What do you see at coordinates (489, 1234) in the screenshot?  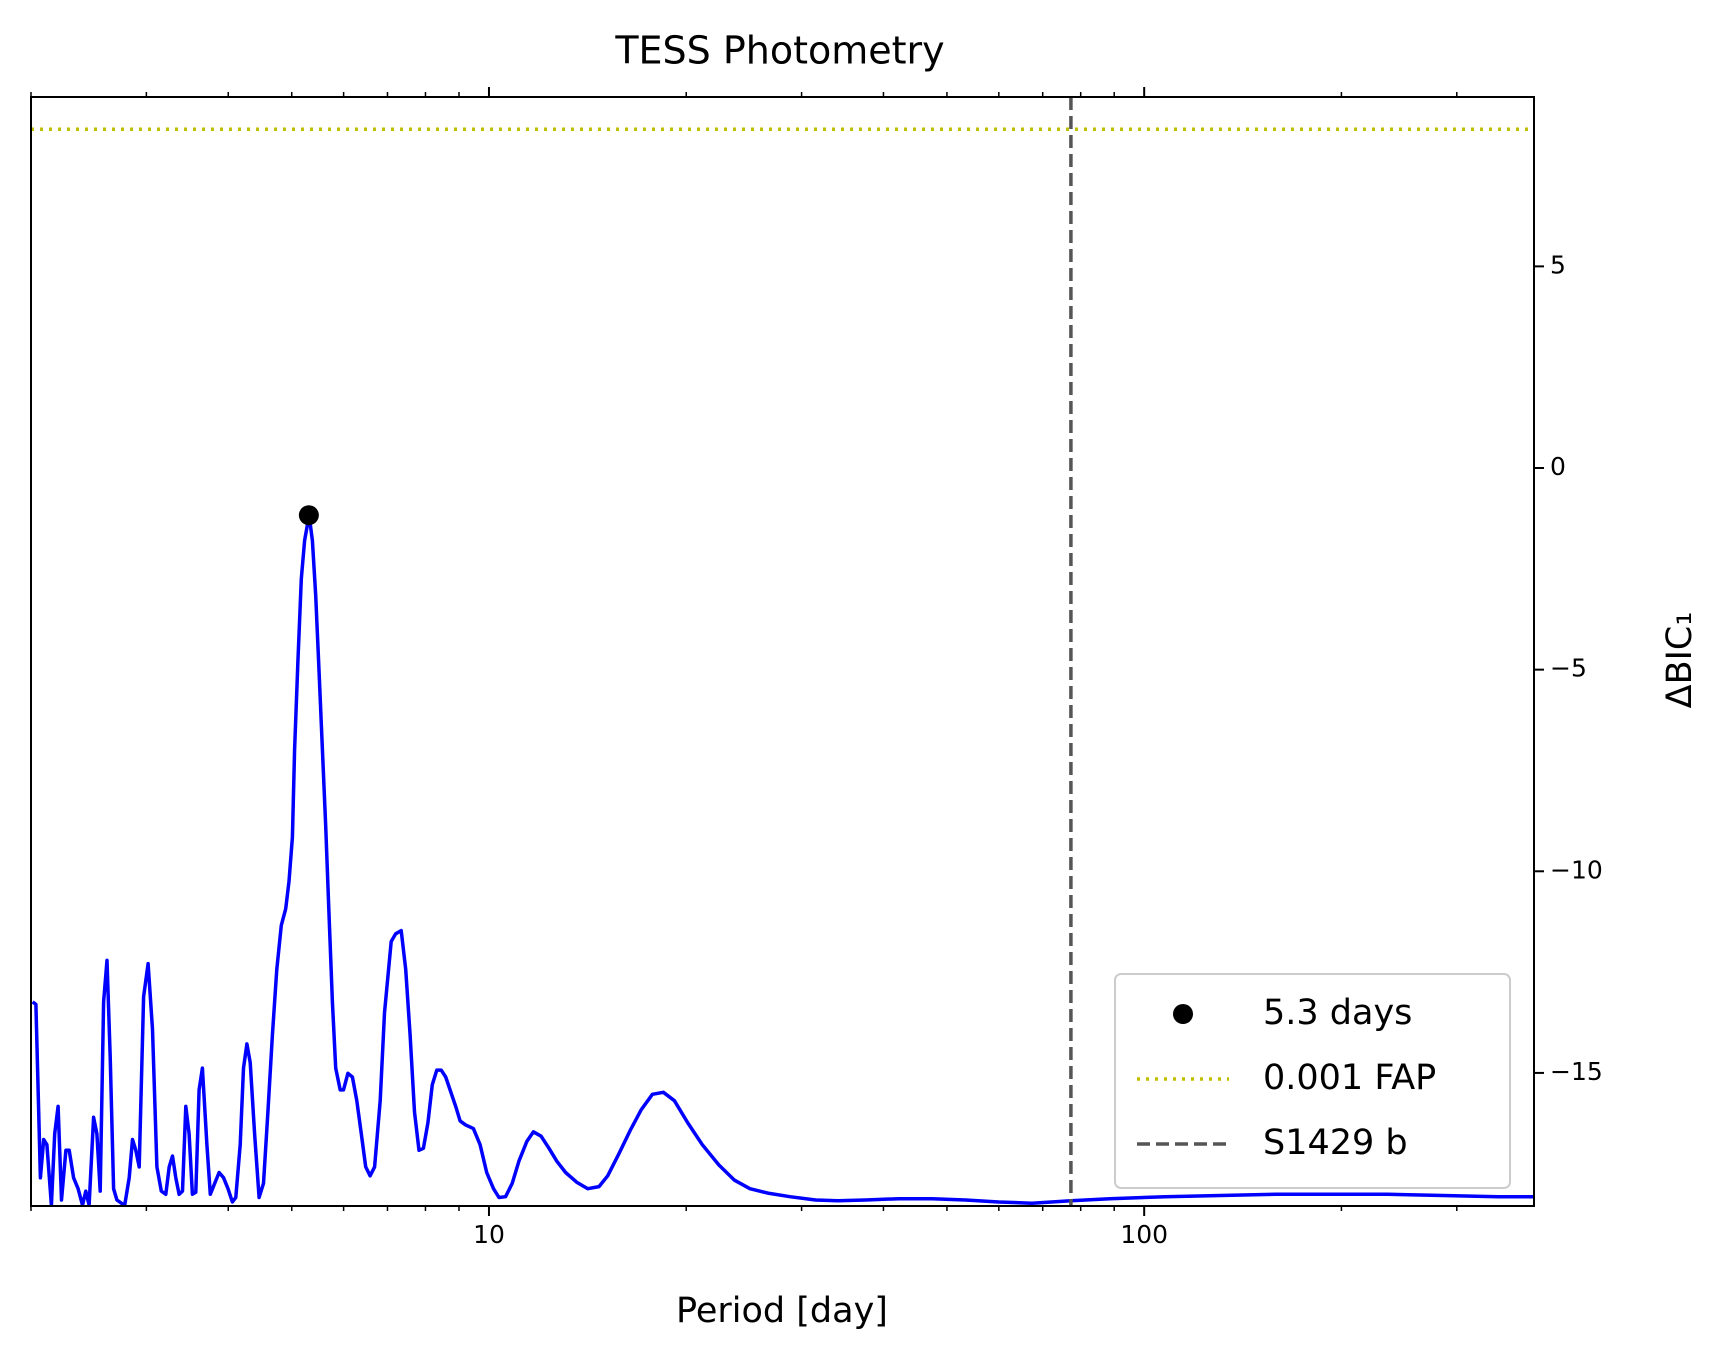 I see `x-tick-label: 10` at bounding box center [489, 1234].